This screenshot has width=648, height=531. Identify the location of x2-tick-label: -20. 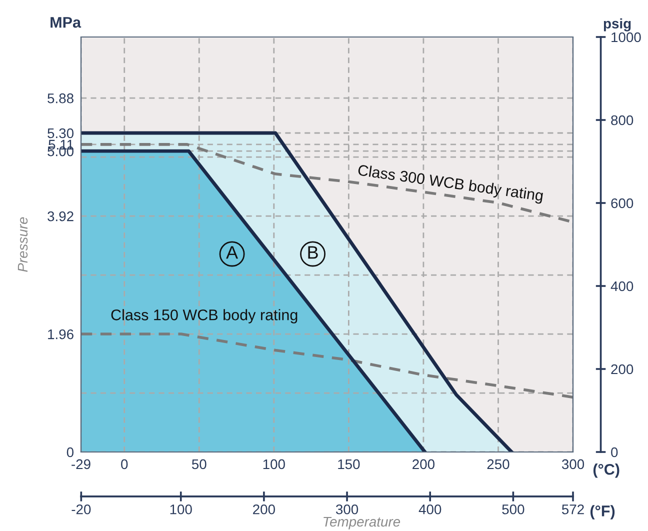
(81, 509).